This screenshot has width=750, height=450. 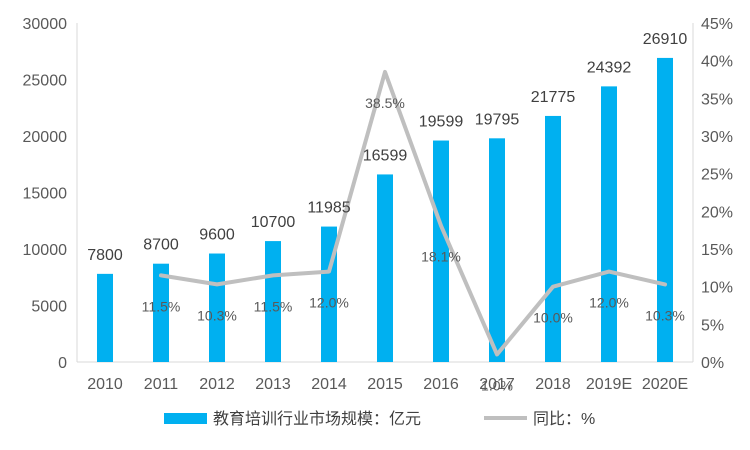 I want to click on bar-value-label: 19795, so click(x=497, y=119).